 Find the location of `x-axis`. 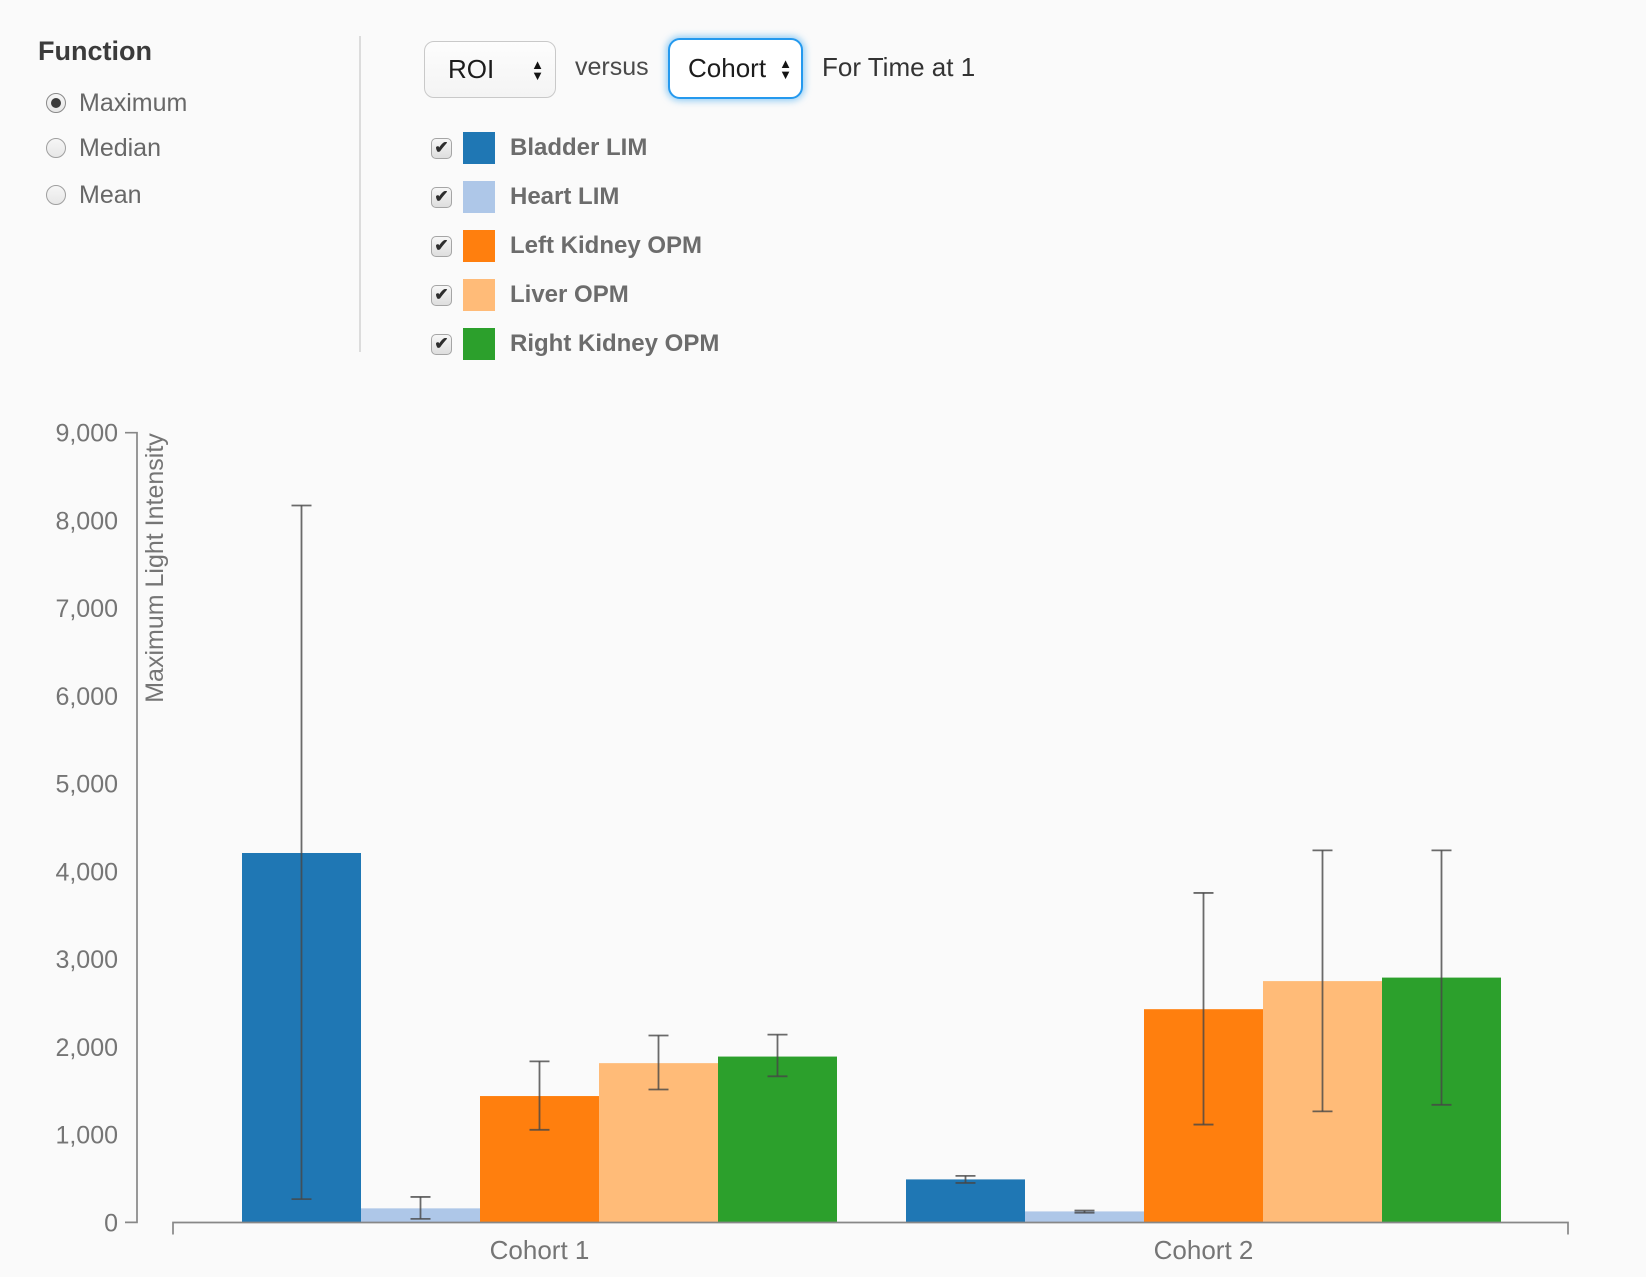

x-axis is located at coordinates (870, 1228).